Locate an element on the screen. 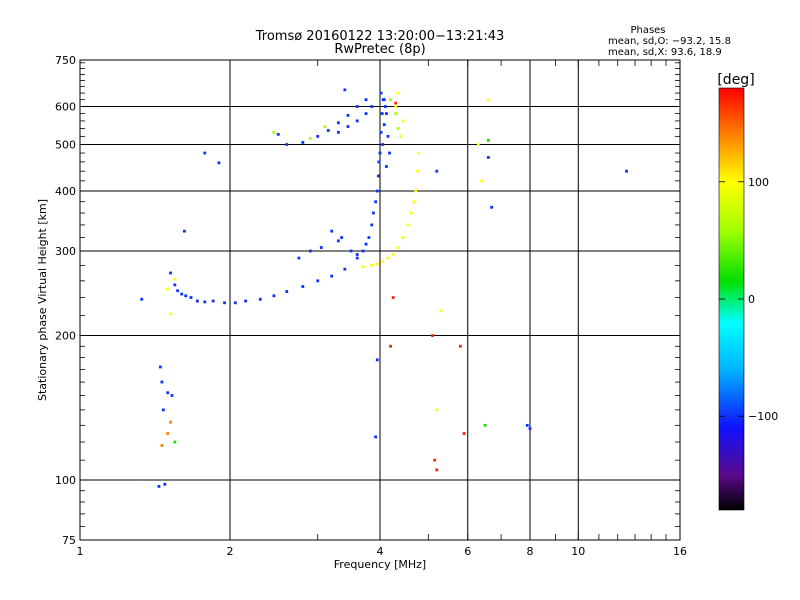 Image resolution: width=800 pixels, height=600 pixels. colorbar-tick-label: 100 is located at coordinates (758, 182).